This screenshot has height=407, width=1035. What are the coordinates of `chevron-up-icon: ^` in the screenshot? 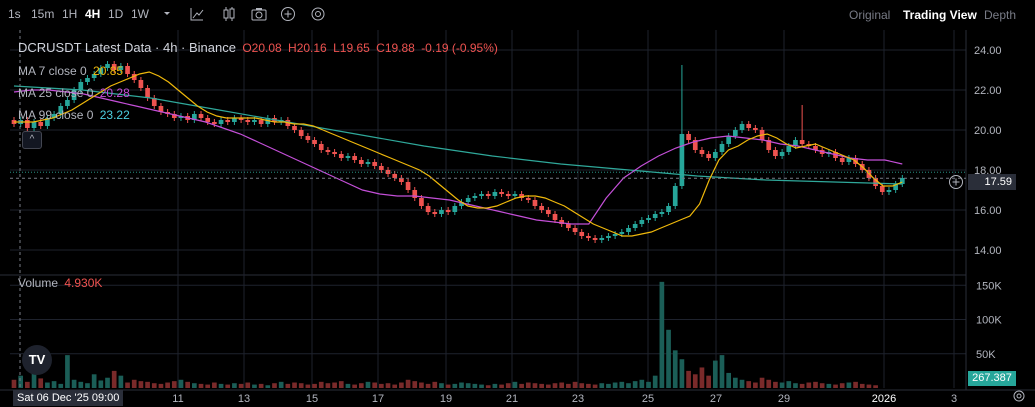 It's located at (32, 139).